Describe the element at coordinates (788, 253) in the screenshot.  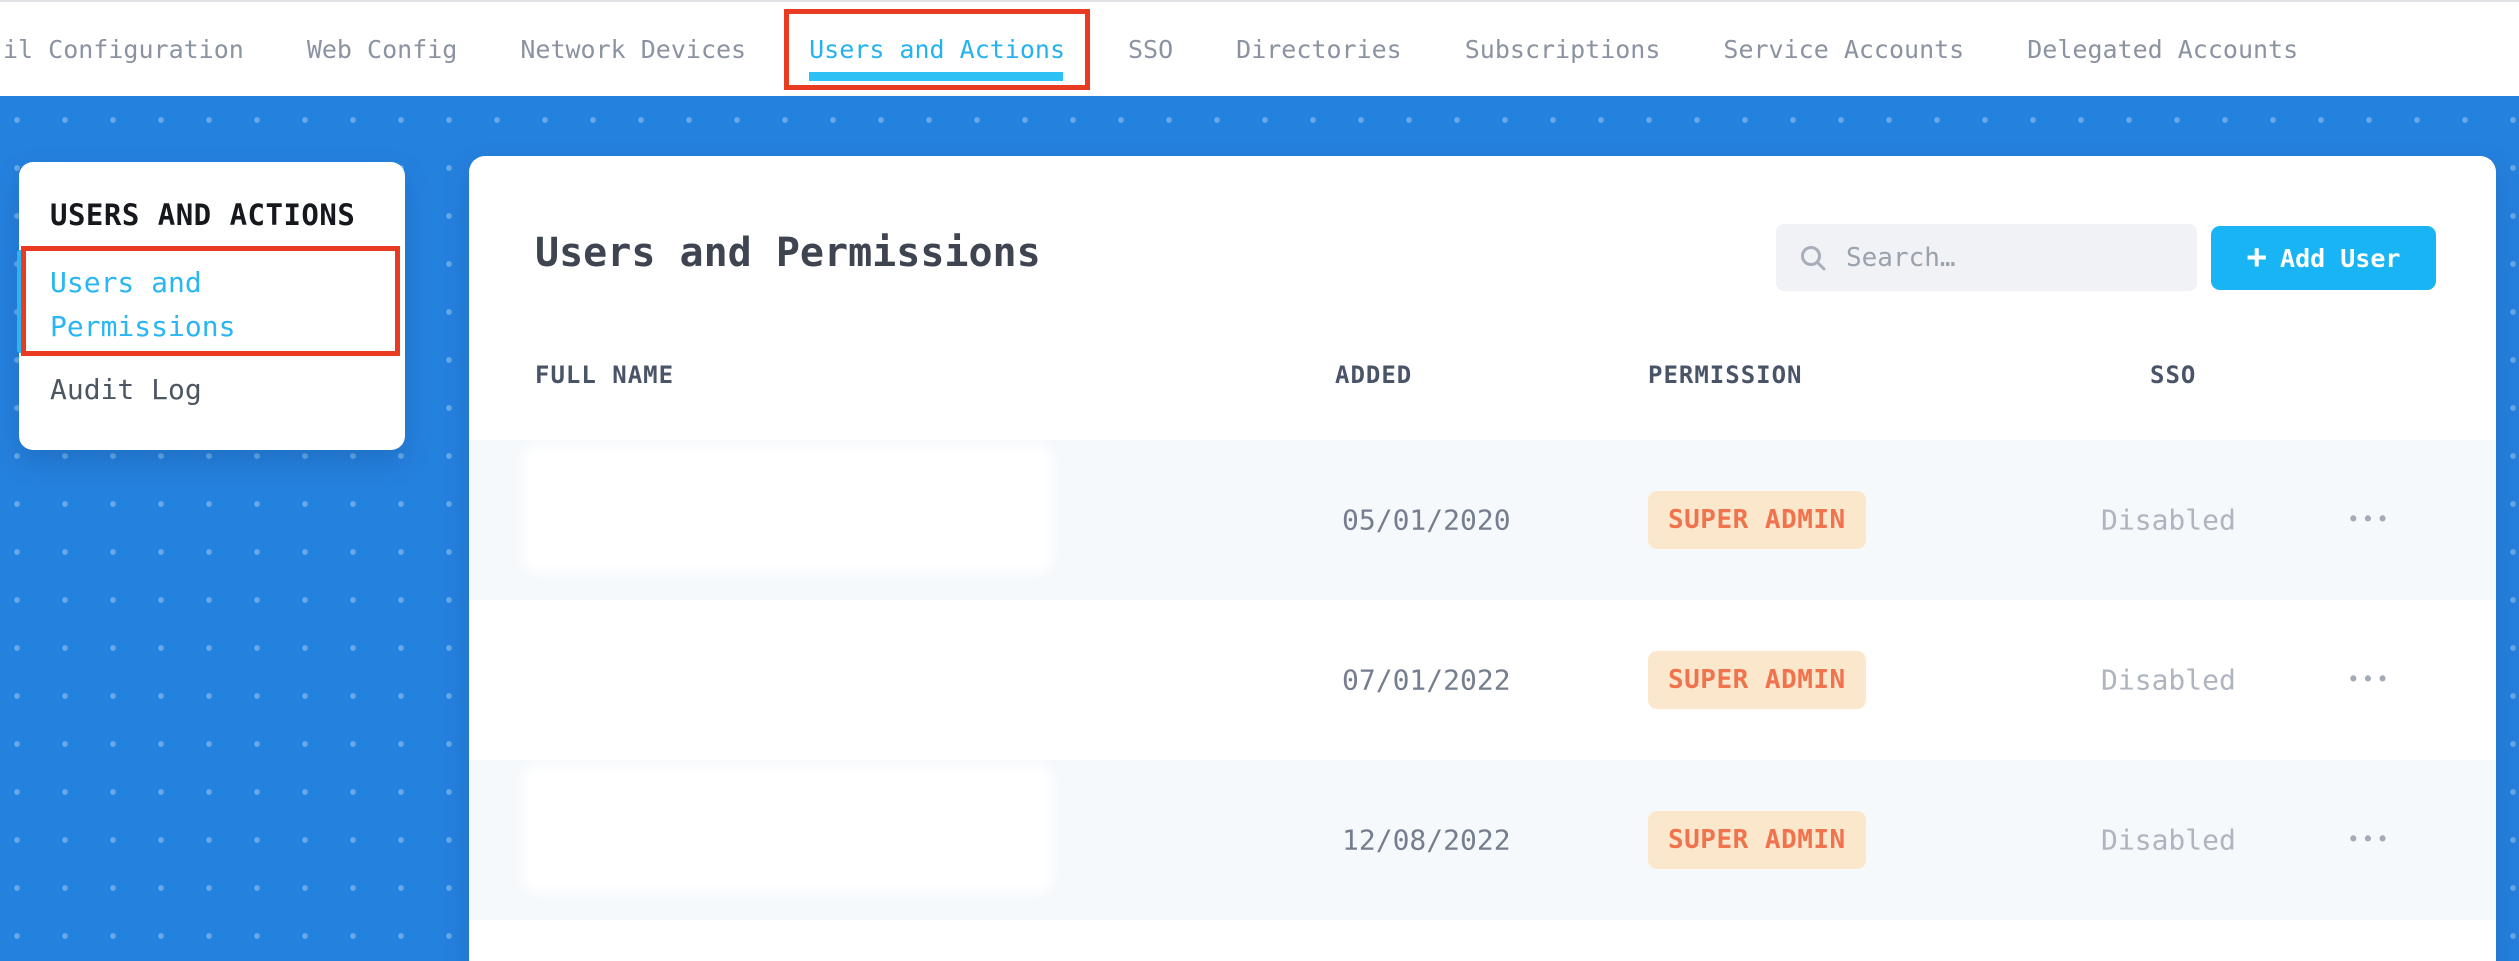
I see `page-title: Users and Permissions` at that location.